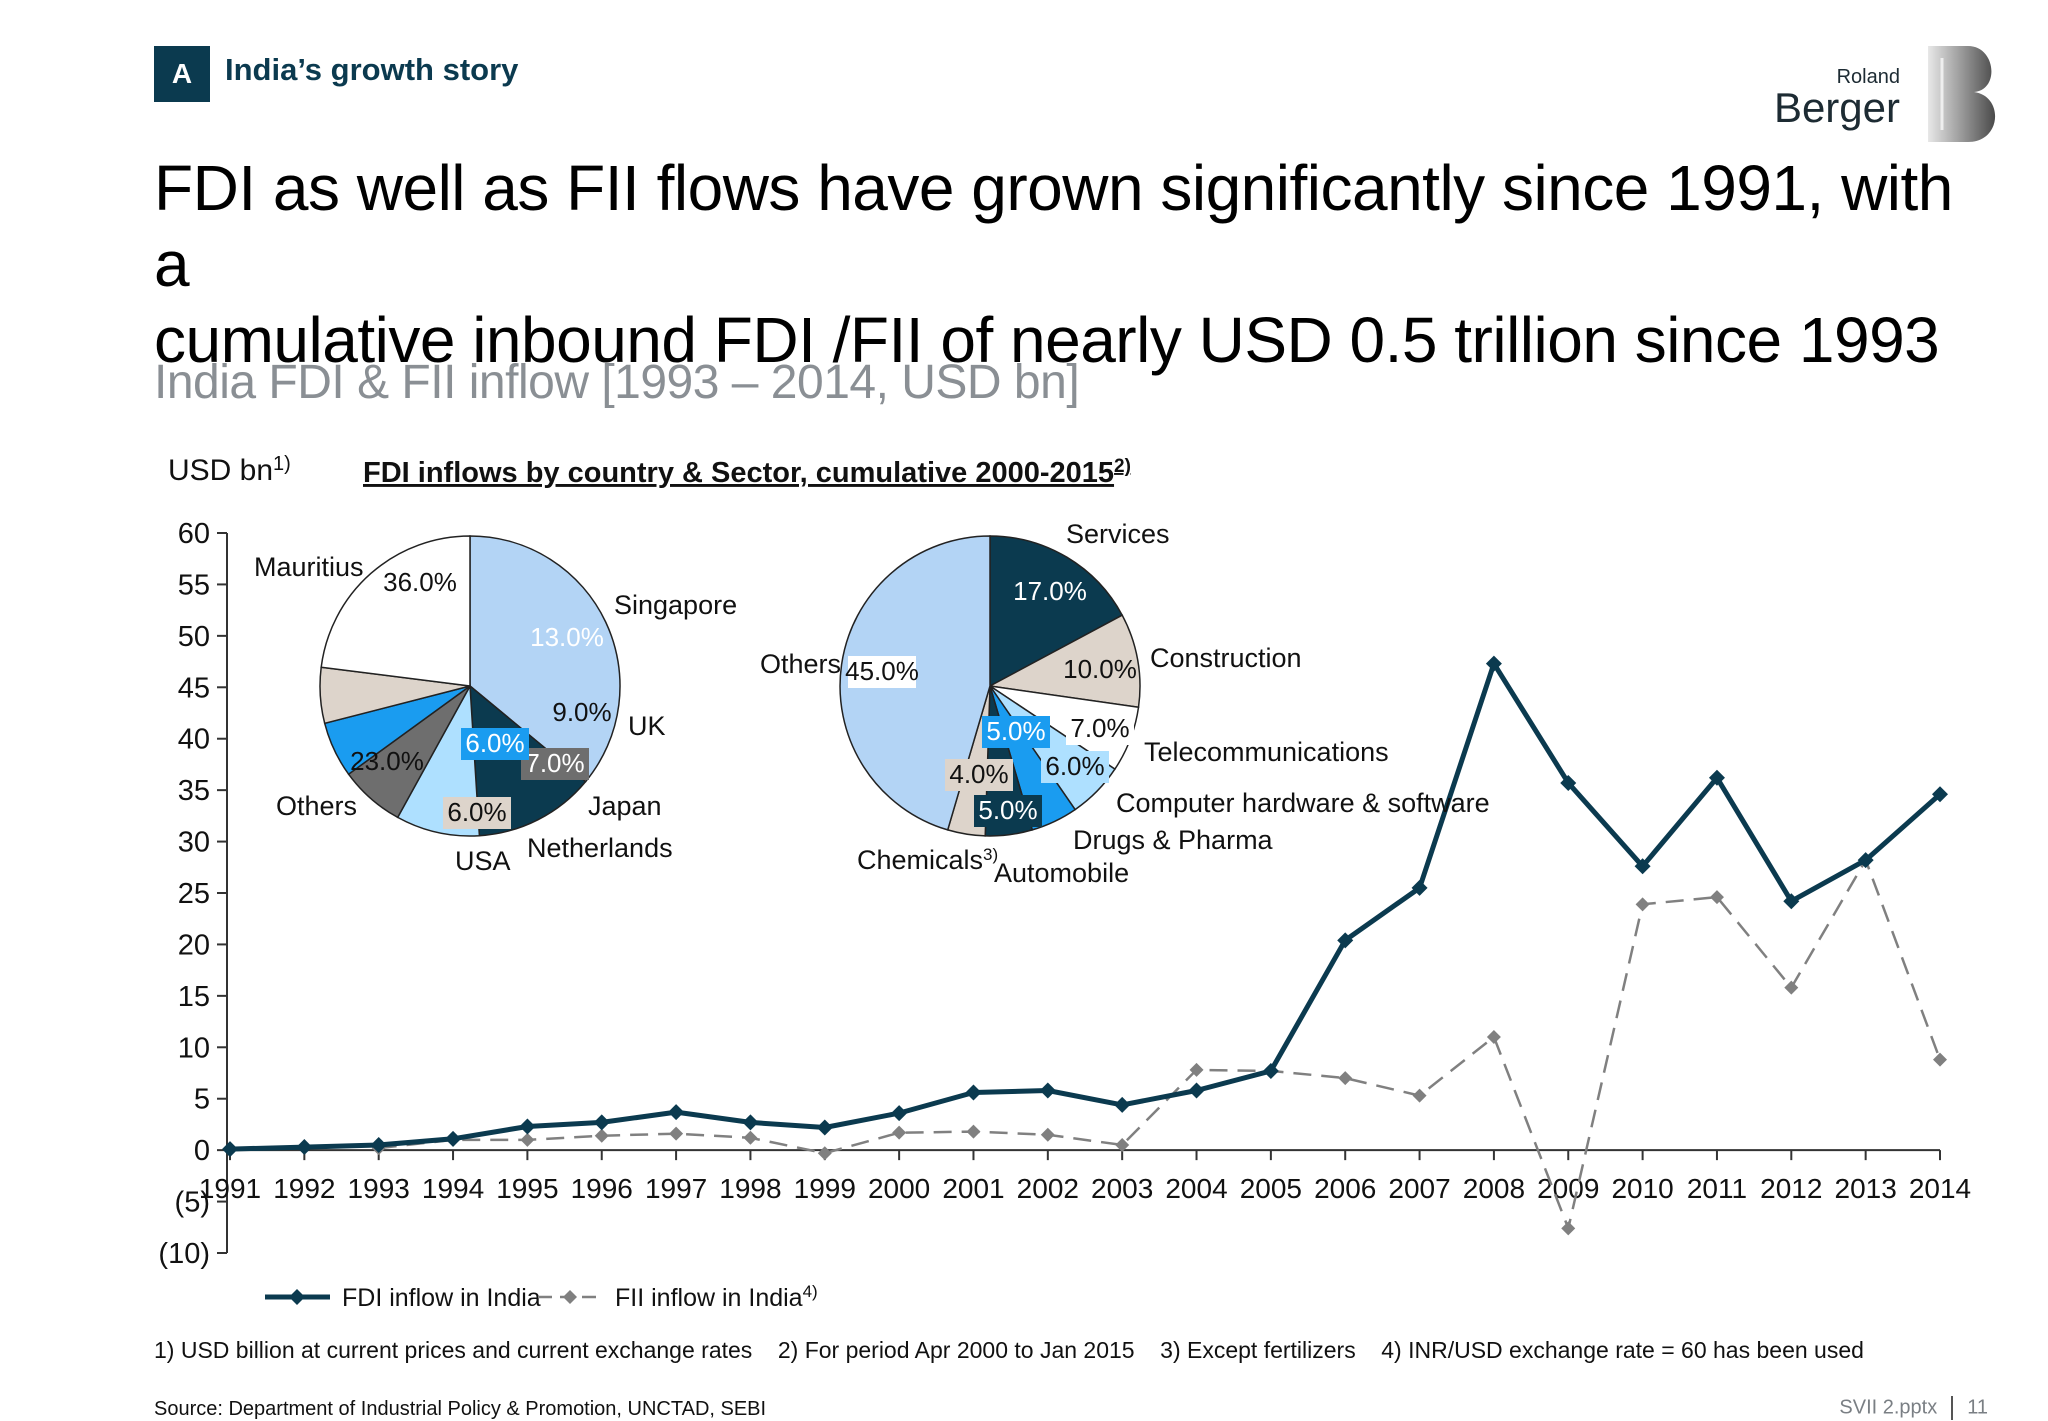 This screenshot has height=1421, width=2048. I want to click on sector-pie-slice-label: Construction, so click(1226, 658).